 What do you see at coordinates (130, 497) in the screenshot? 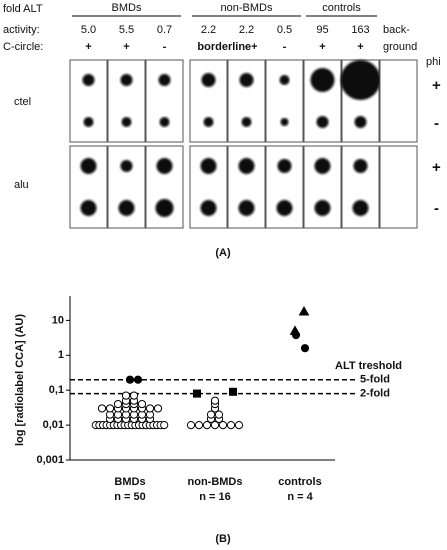
I see `x-tick-note: n = 50` at bounding box center [130, 497].